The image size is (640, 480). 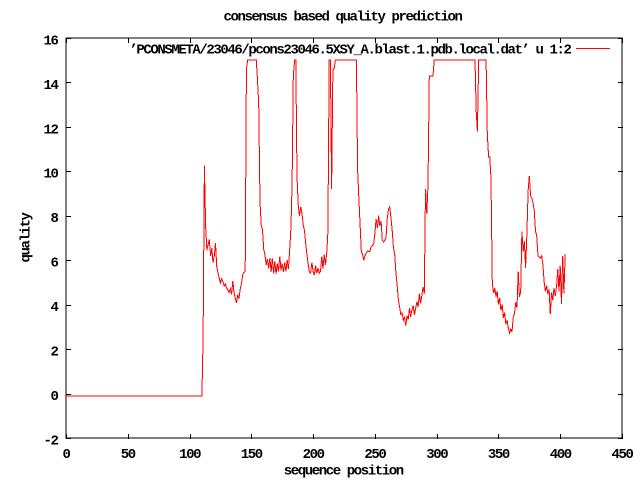 I want to click on svg-text: 12, so click(x=50, y=130).